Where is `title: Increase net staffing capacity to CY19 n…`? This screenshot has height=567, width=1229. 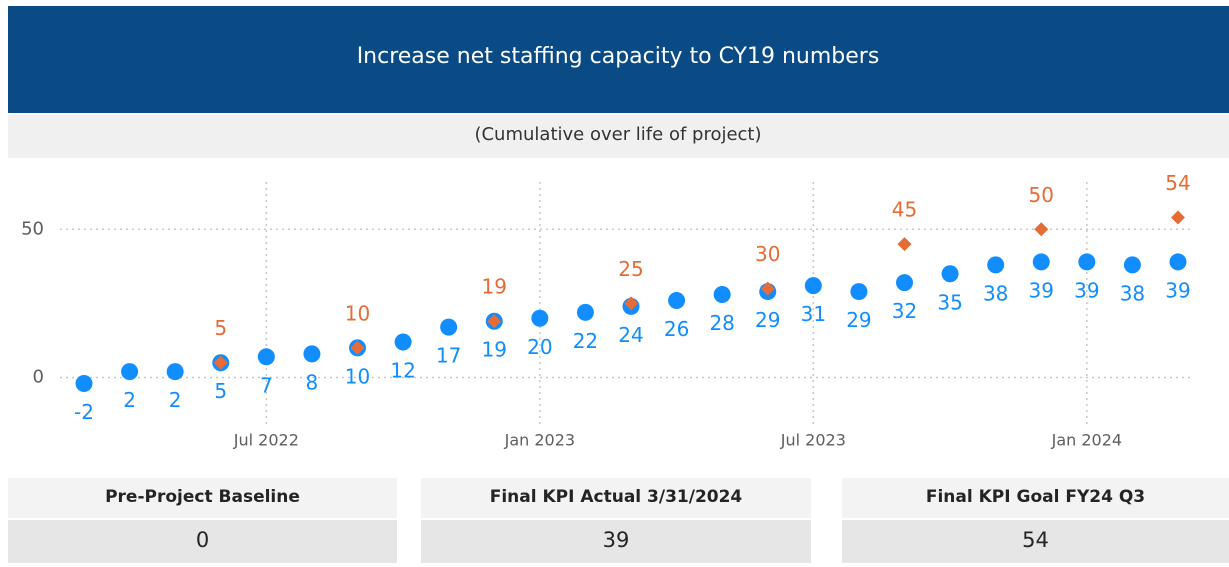 title: Increase net staffing capacity to CY19 n… is located at coordinates (618, 56).